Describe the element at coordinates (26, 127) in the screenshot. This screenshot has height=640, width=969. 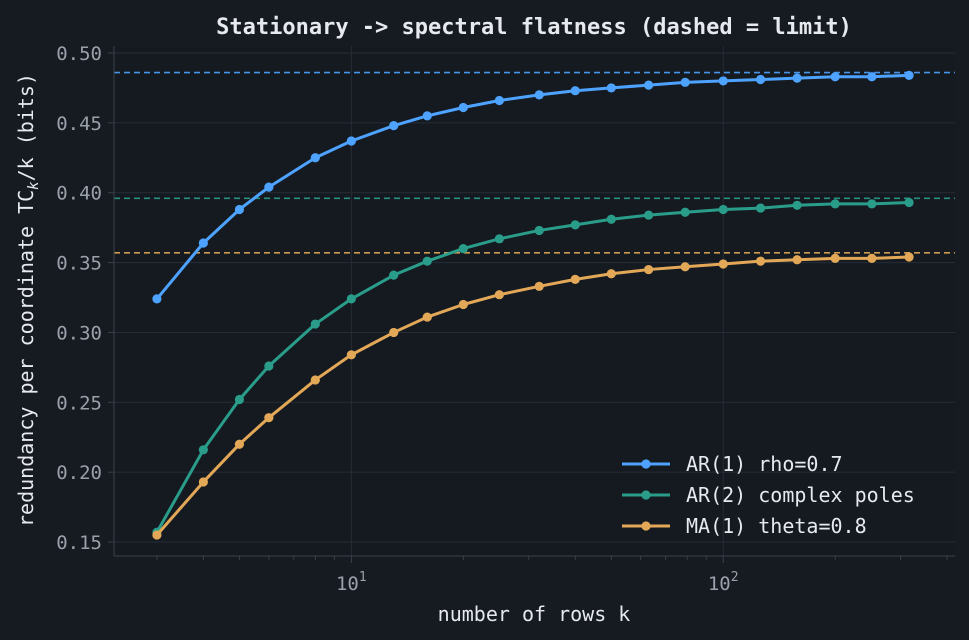
I see `y-axis-label-tail: /k (bits)` at that location.